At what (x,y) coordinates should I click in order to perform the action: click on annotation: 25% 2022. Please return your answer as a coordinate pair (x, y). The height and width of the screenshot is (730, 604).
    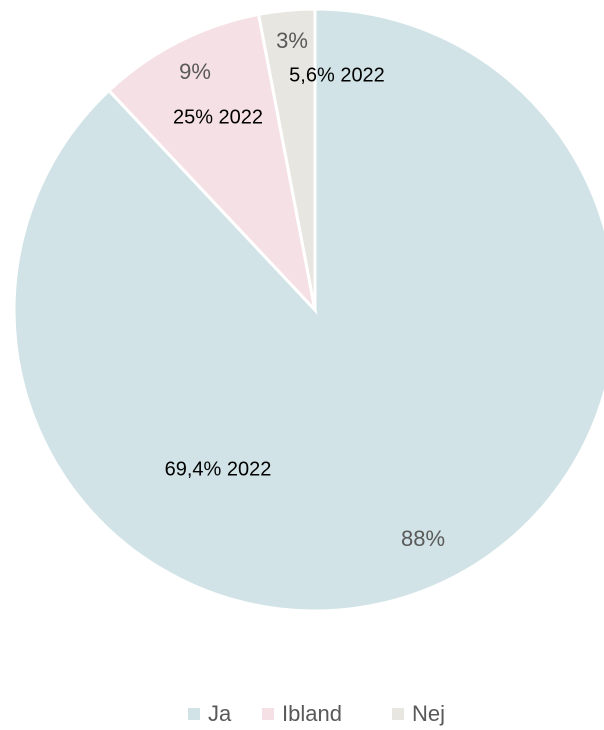
    Looking at the image, I should click on (218, 117).